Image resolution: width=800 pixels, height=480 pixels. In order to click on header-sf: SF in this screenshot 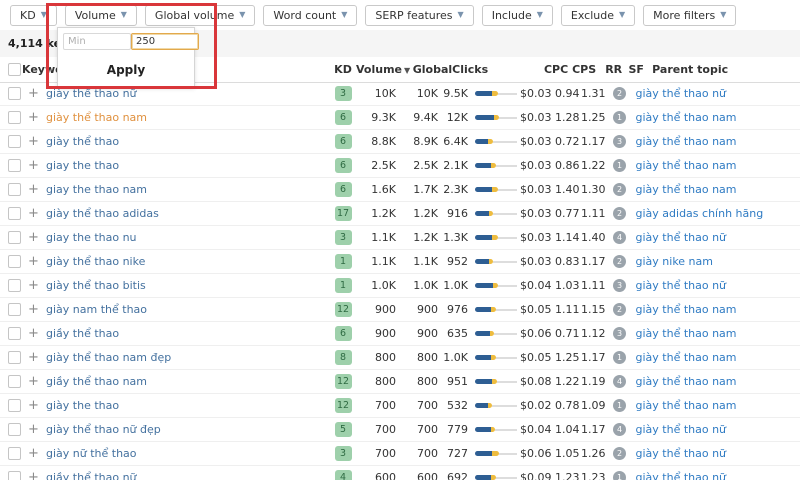, I will do `click(636, 69)`.